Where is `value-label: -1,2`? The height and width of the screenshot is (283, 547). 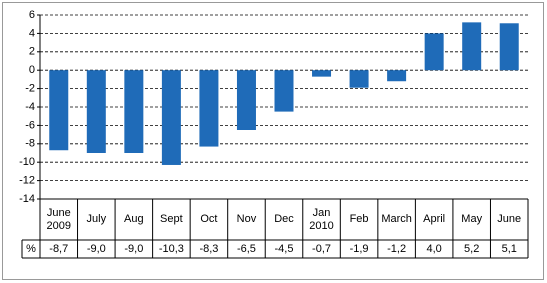 value-label: -1,2 is located at coordinates (396, 249).